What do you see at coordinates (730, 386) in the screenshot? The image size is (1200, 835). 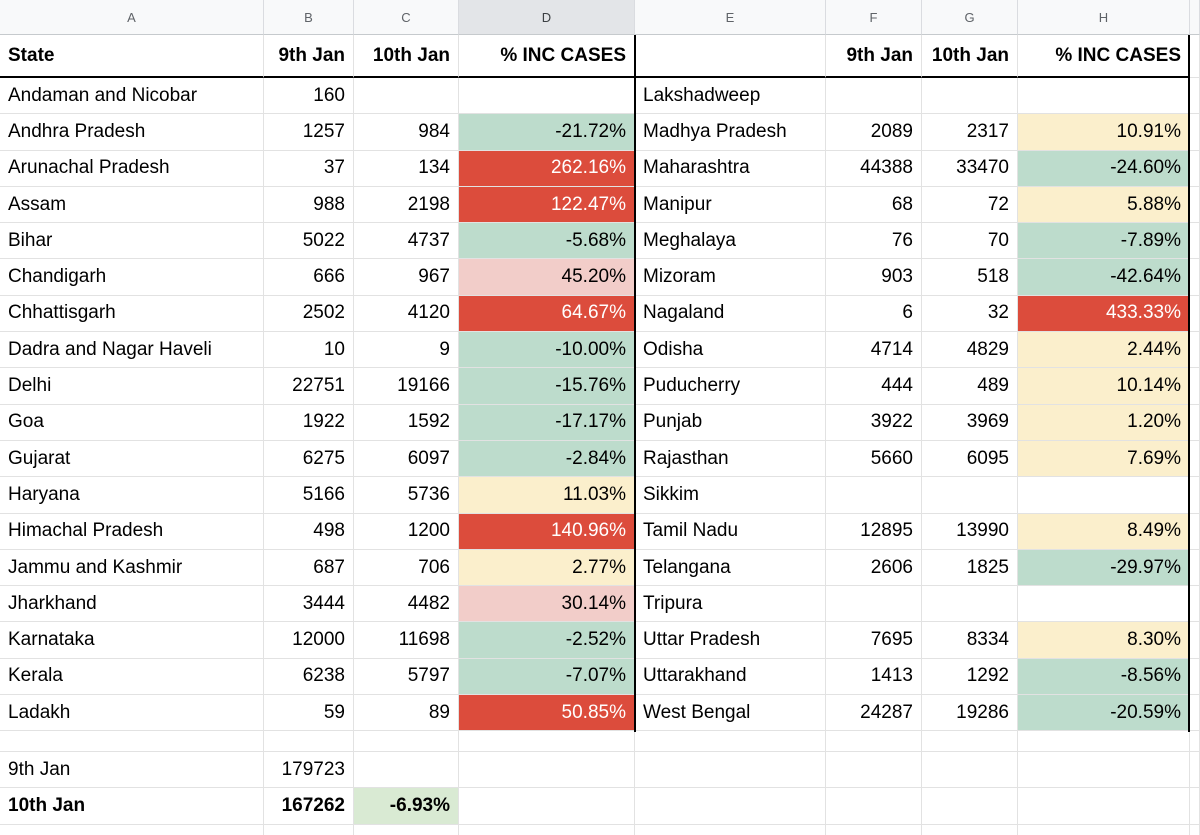 I see `state-cell: Puducherry` at bounding box center [730, 386].